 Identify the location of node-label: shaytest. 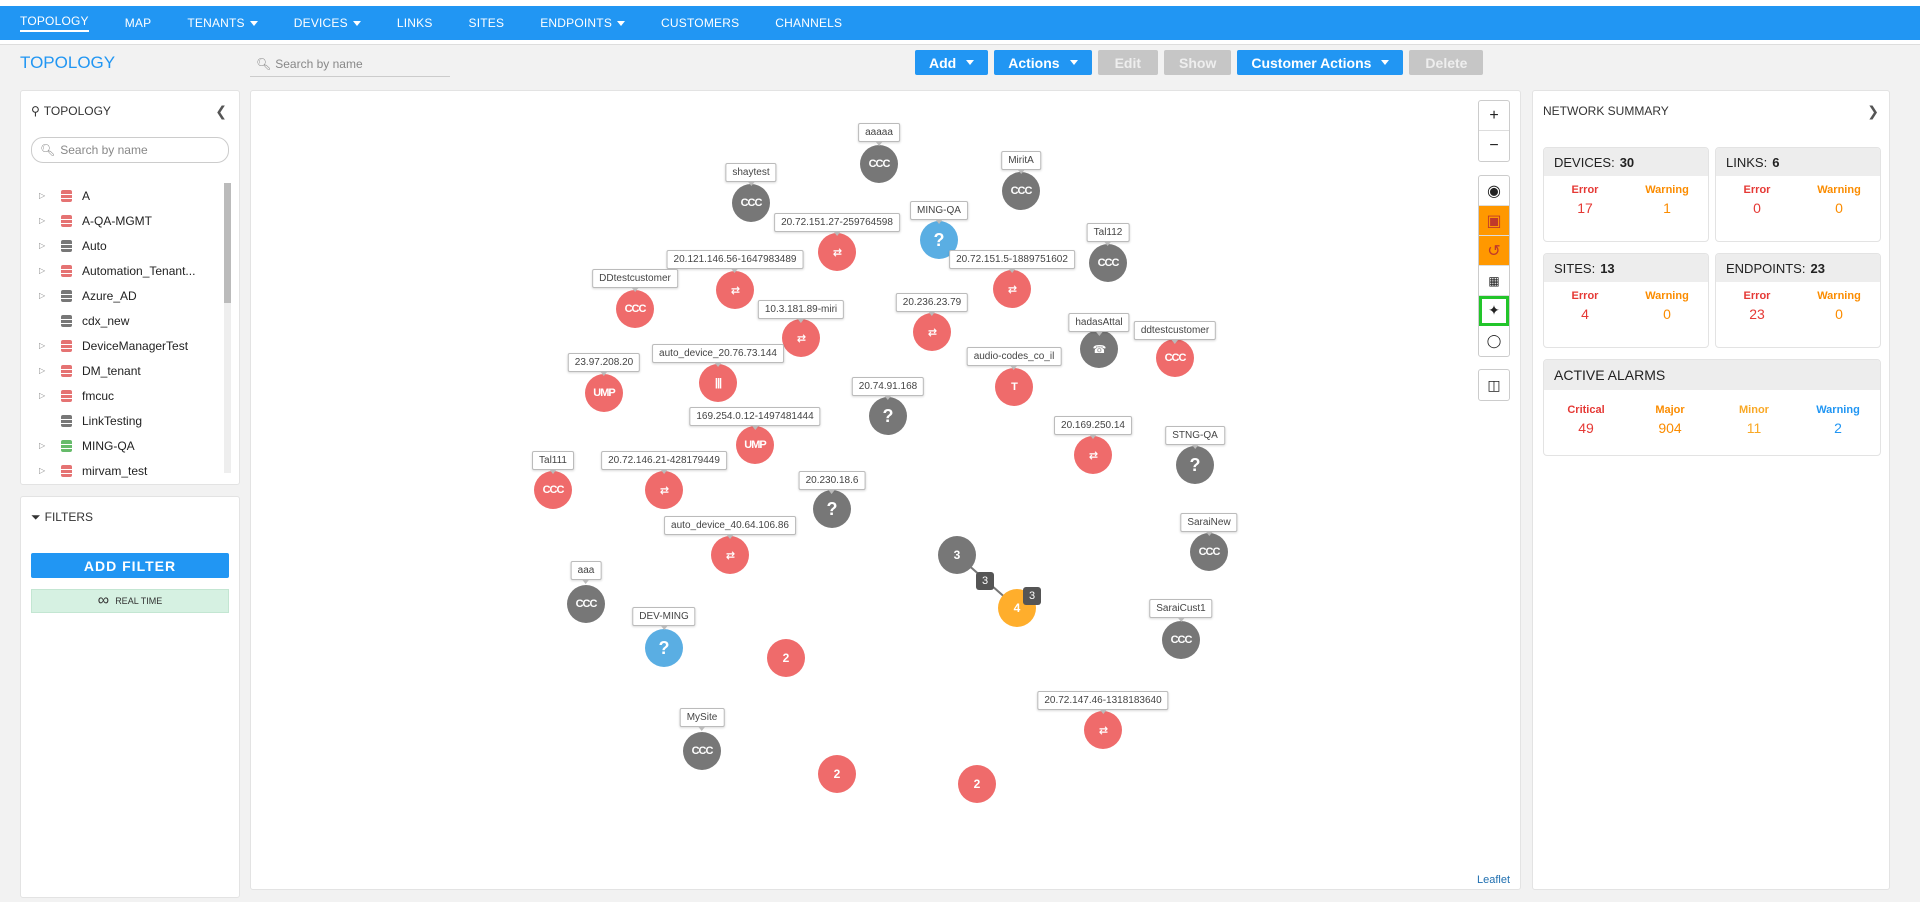
(751, 174).